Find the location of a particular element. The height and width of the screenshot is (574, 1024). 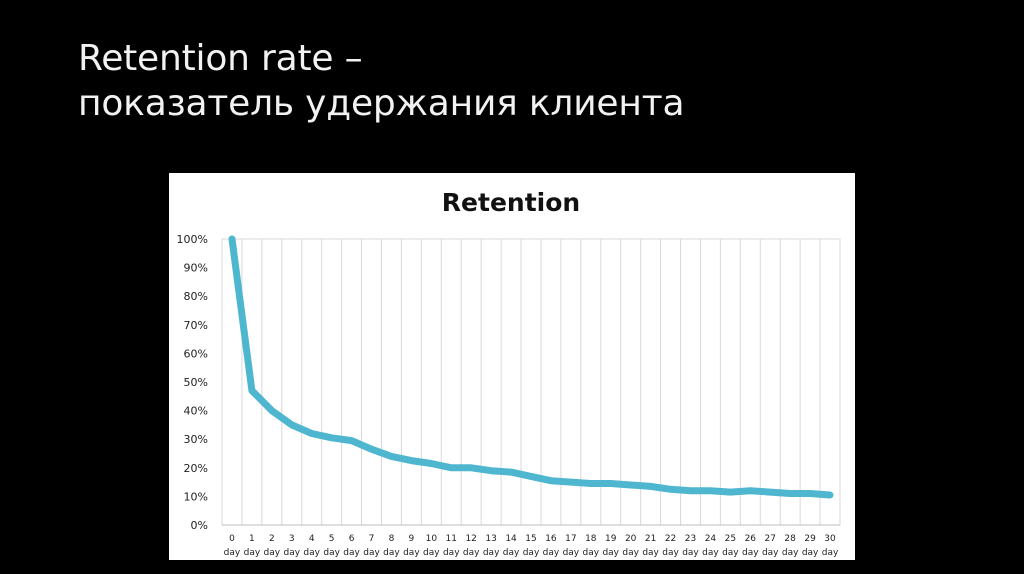

y-tick-label: 10% is located at coordinates (196, 496).